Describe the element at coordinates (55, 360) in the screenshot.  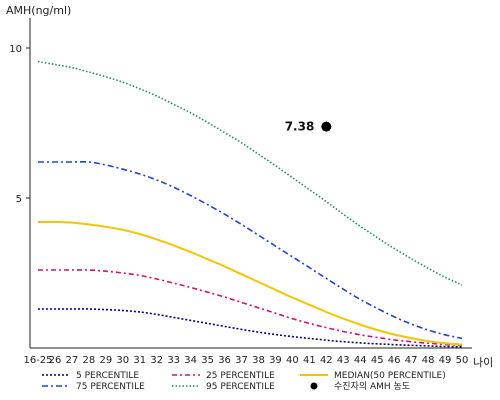
I see `x-tick-label-26: 26` at that location.